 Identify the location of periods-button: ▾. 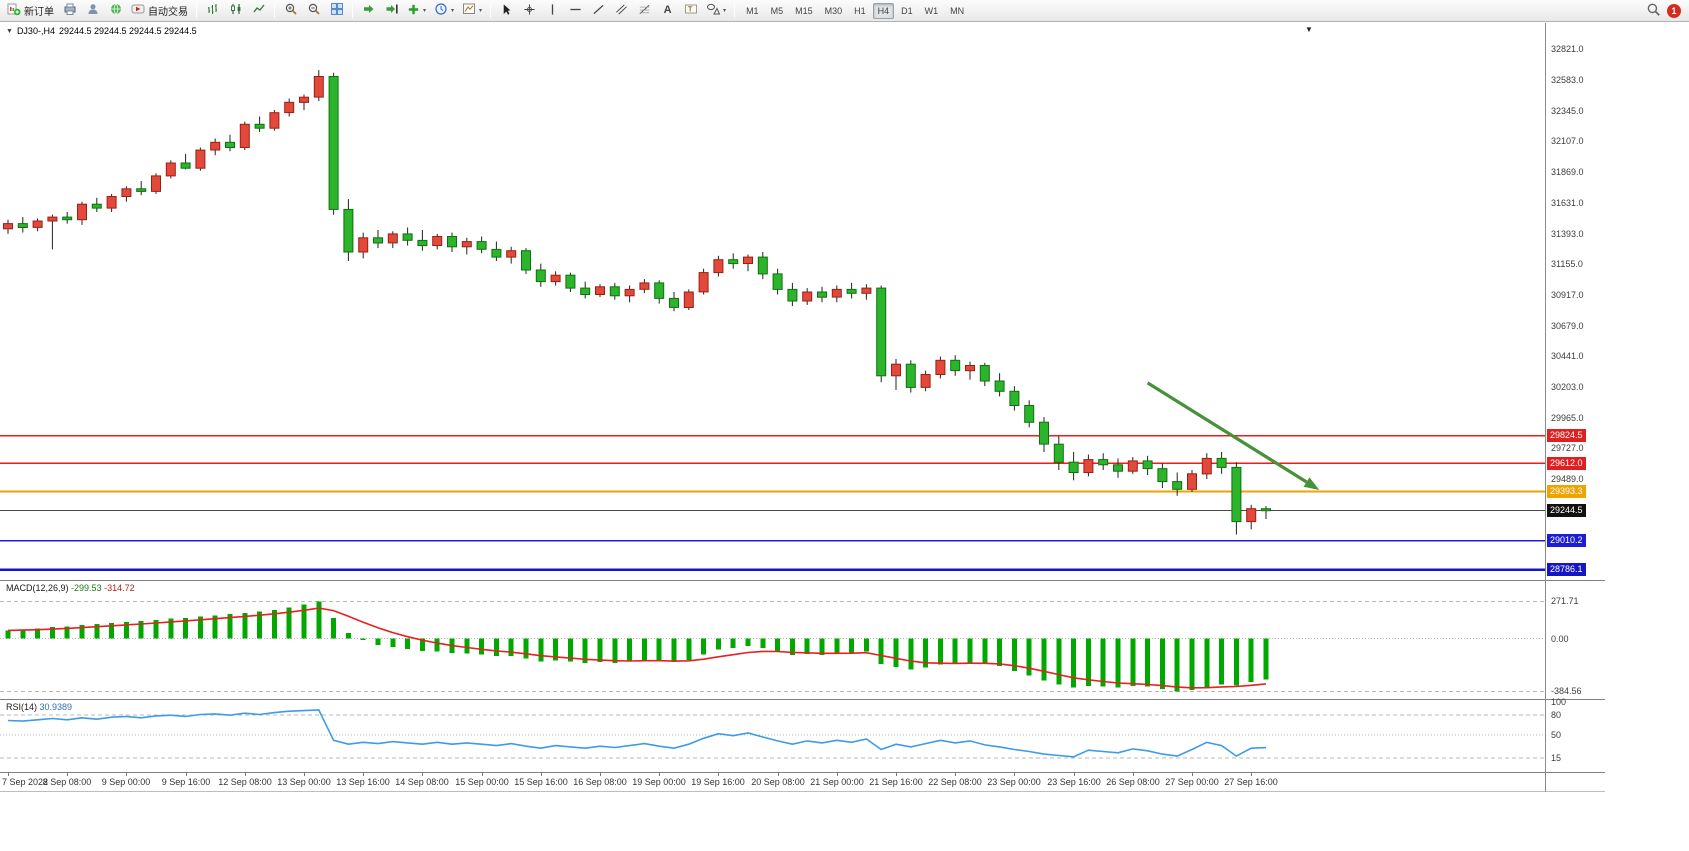
(444, 10).